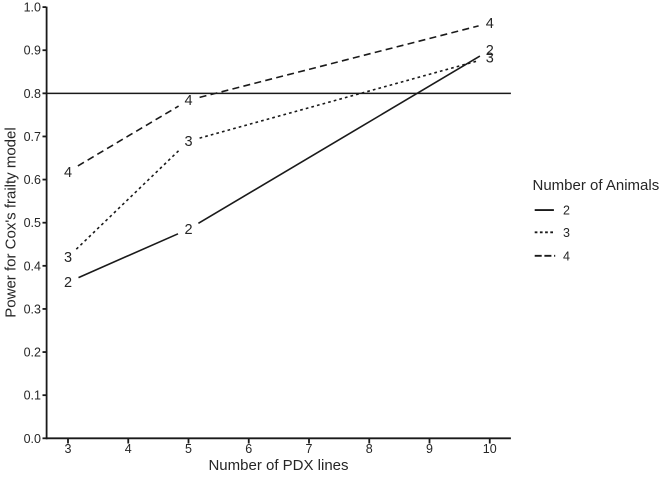  What do you see at coordinates (188, 449) in the screenshot?
I see `svg-text: 5` at bounding box center [188, 449].